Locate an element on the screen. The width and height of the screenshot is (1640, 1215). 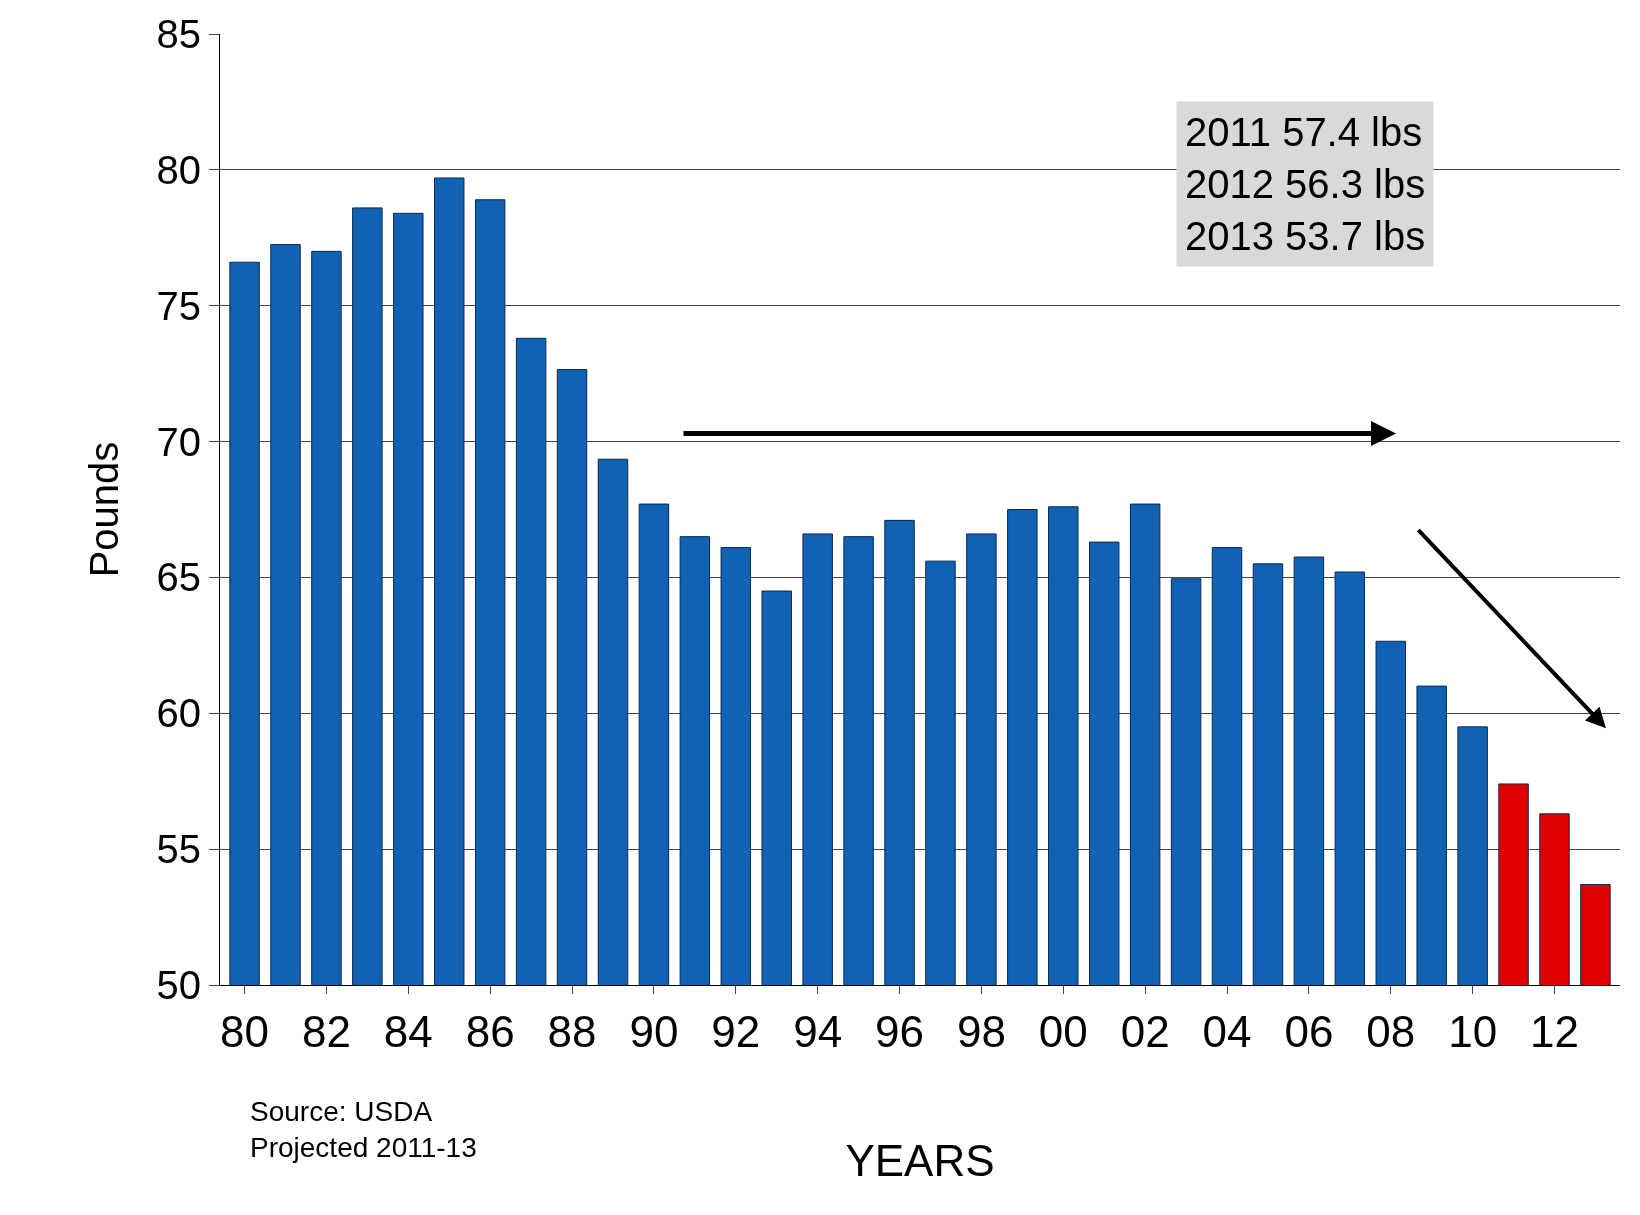
x-tick-label: 82 is located at coordinates (326, 1031).